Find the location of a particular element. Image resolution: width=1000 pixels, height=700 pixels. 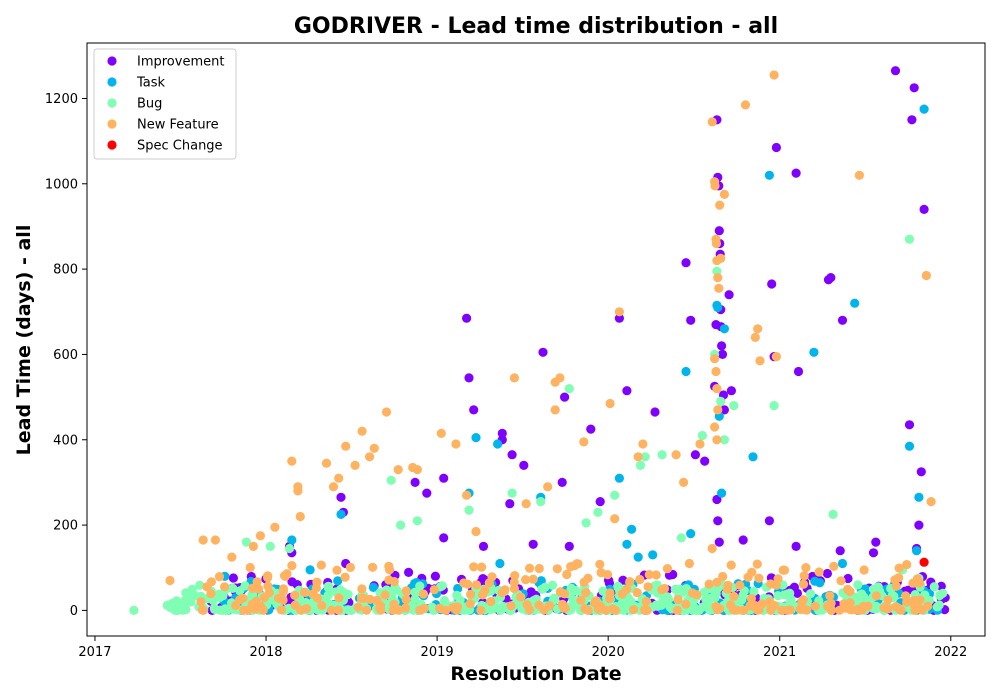

y-tick-label: 800 is located at coordinates (65, 270).